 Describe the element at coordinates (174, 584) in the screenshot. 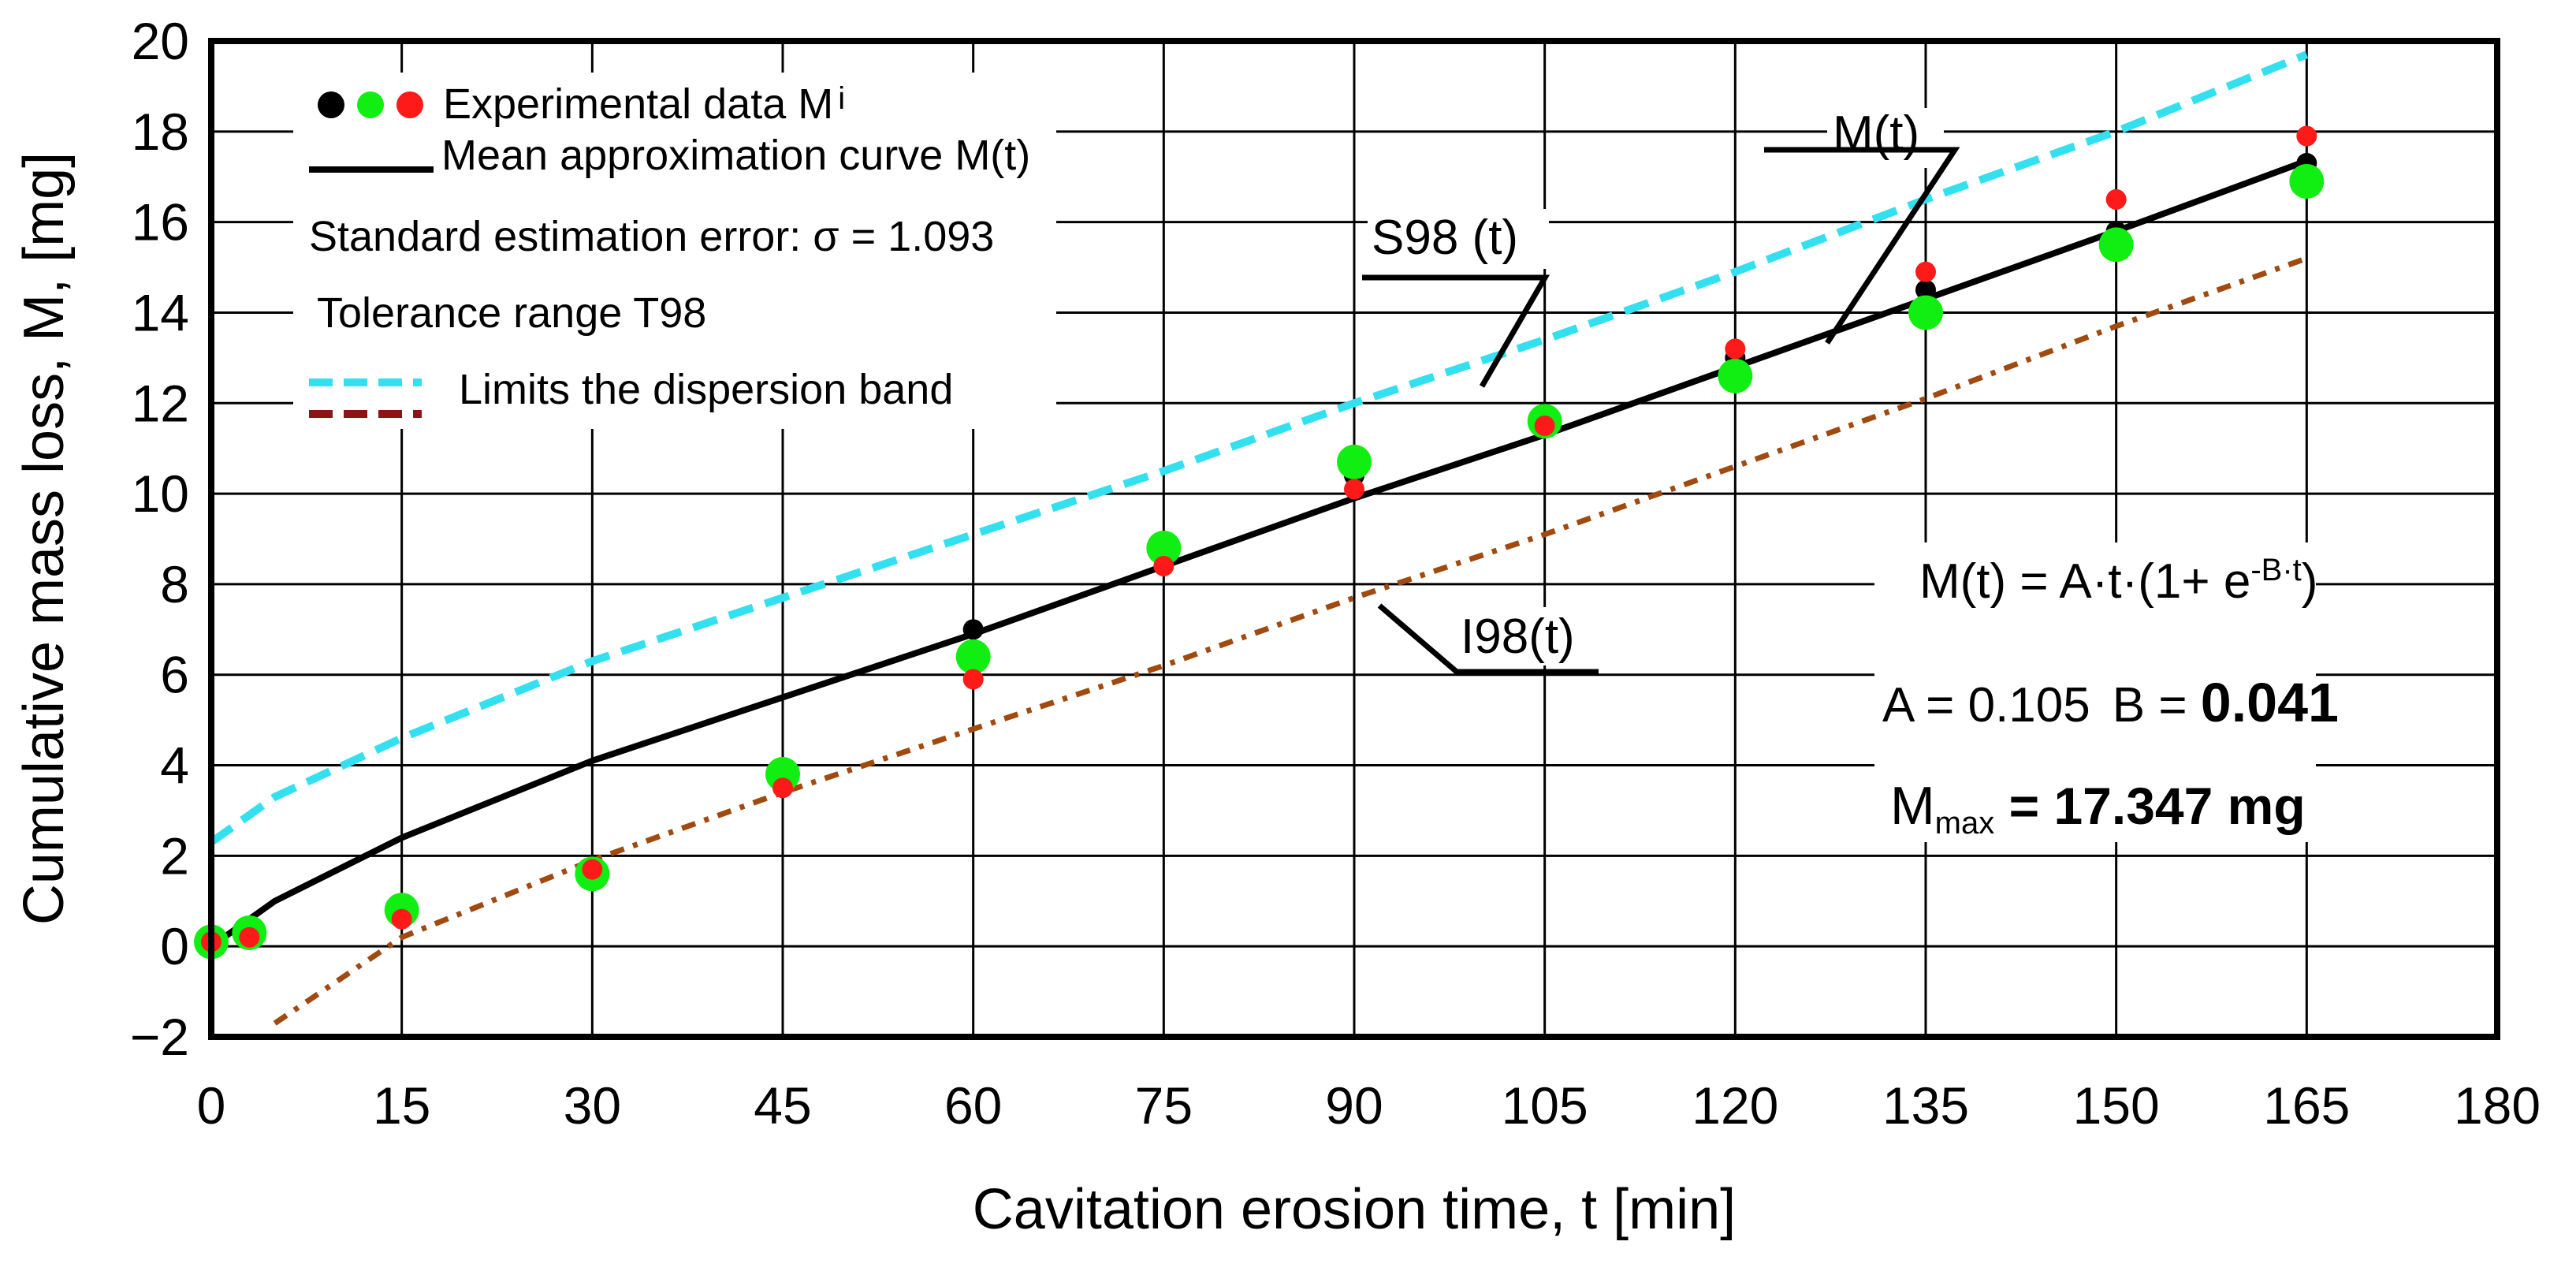

I see `y-tick-label: 8` at that location.